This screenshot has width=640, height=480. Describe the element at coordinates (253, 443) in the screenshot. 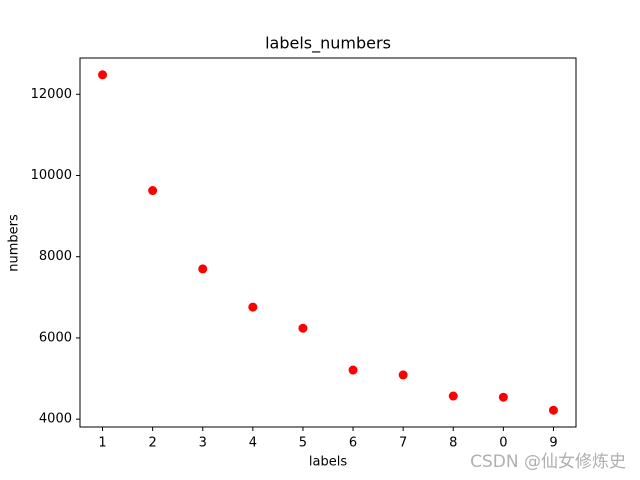

I see `x-tick-label: 4` at that location.